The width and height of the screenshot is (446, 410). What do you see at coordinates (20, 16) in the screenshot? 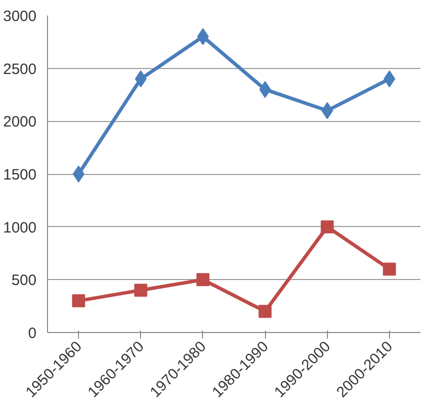
I see `y-tick-label: 3000` at bounding box center [20, 16].